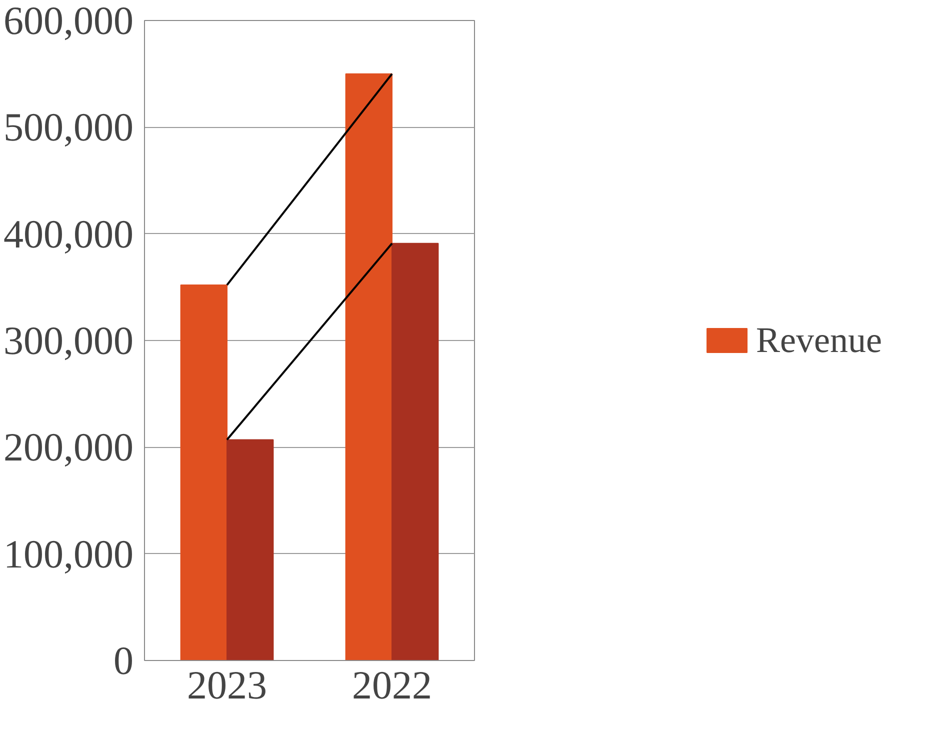 This screenshot has height=745, width=948. What do you see at coordinates (69, 233) in the screenshot?
I see `y-tick-label: 400,000` at bounding box center [69, 233].